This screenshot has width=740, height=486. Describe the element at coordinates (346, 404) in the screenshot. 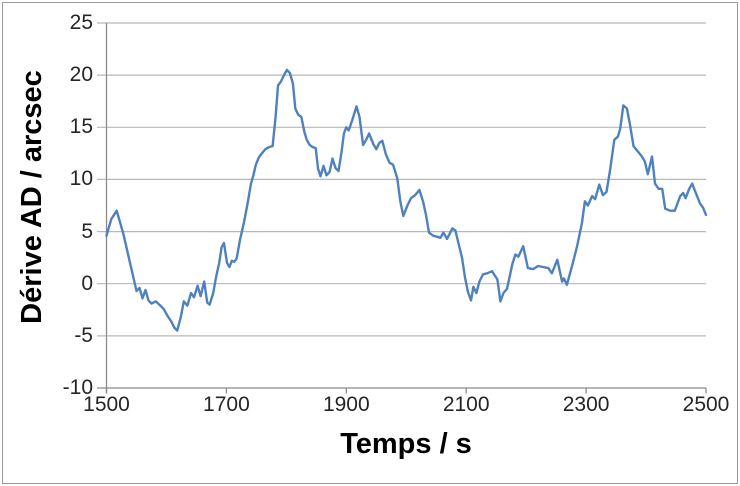

I see `x-tick-label: 1900` at that location.